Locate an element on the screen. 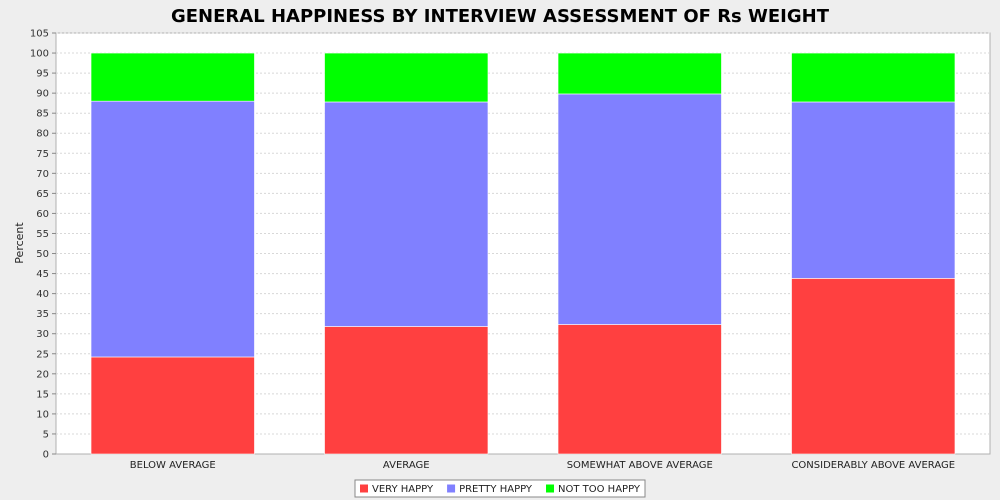  y-tick-label: 80 is located at coordinates (42, 134).